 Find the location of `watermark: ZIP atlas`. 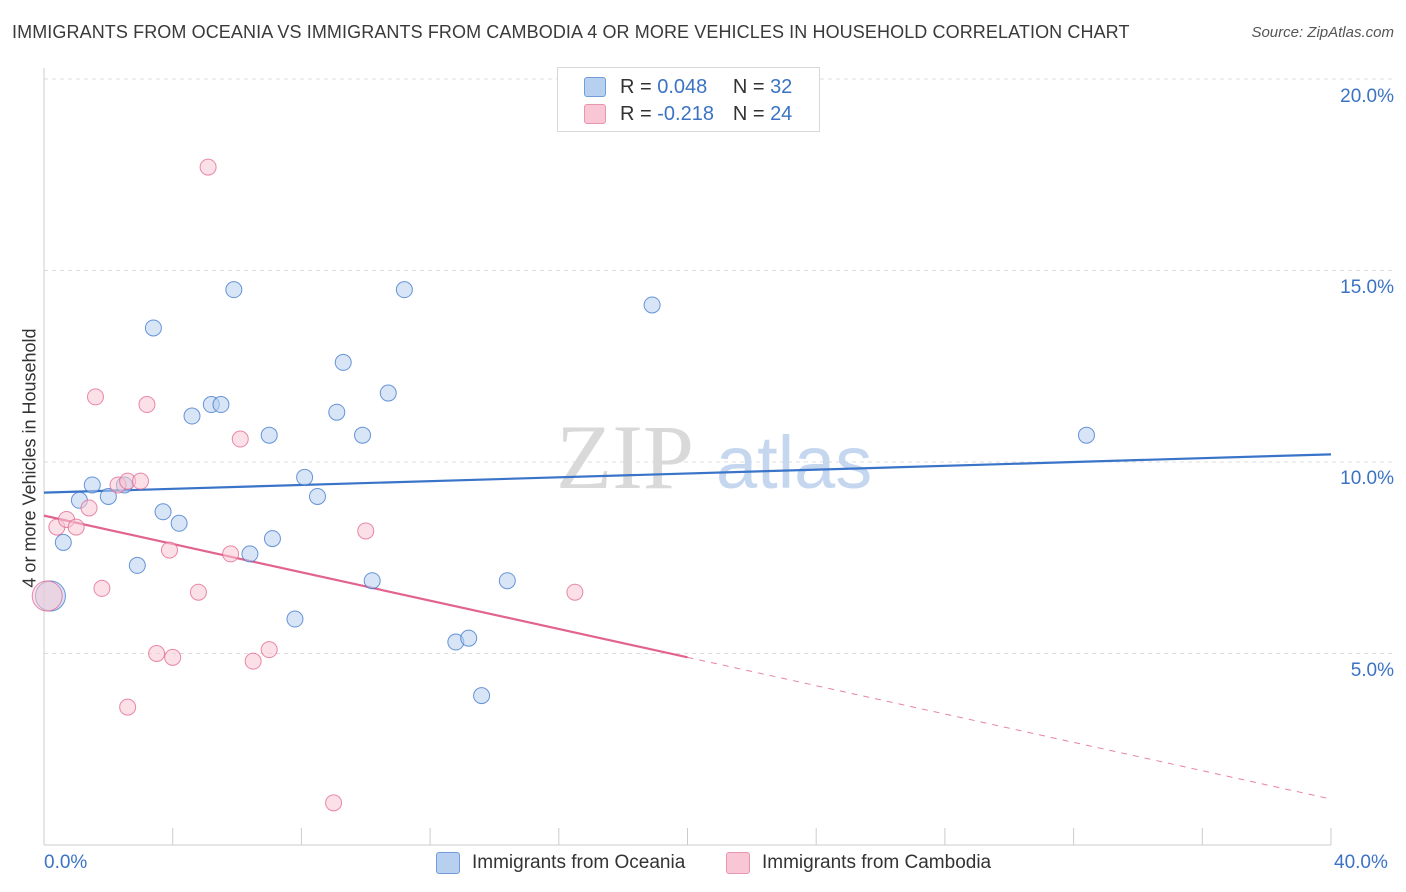

watermark: ZIP atlas is located at coordinates (714, 457).